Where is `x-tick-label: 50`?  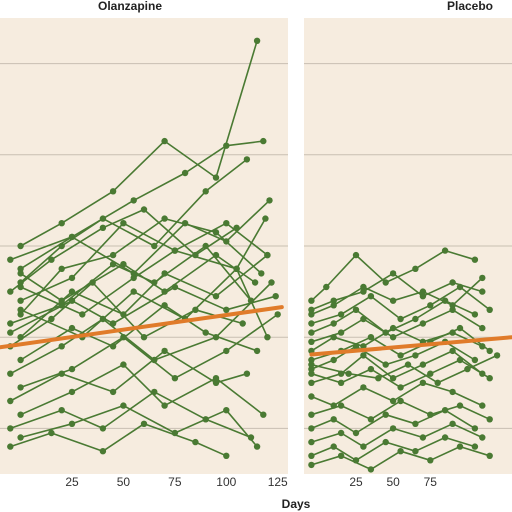 x-tick-label: 50 is located at coordinates (393, 482).